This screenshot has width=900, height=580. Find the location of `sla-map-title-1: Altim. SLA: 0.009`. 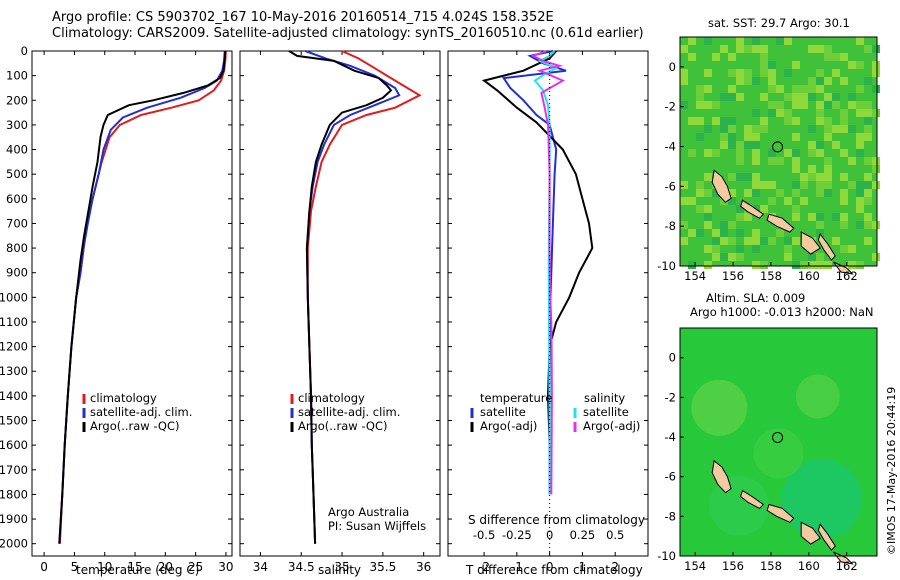

sla-map-title-1: Altim. SLA: 0.009 is located at coordinates (756, 298).